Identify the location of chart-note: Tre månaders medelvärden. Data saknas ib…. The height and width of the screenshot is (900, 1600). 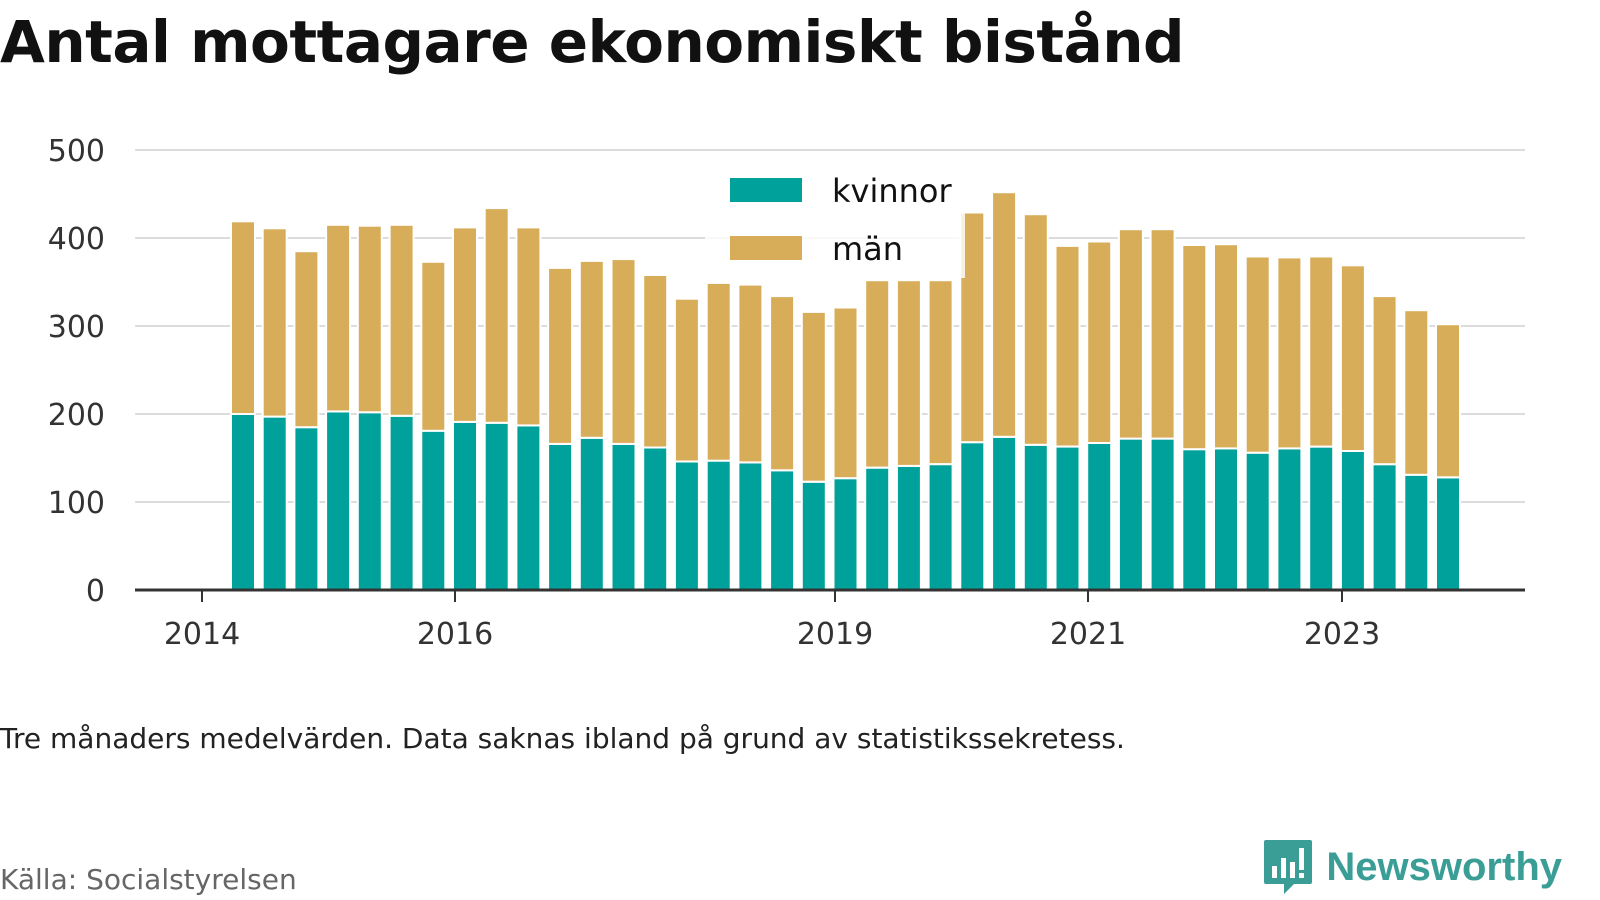
(562, 738).